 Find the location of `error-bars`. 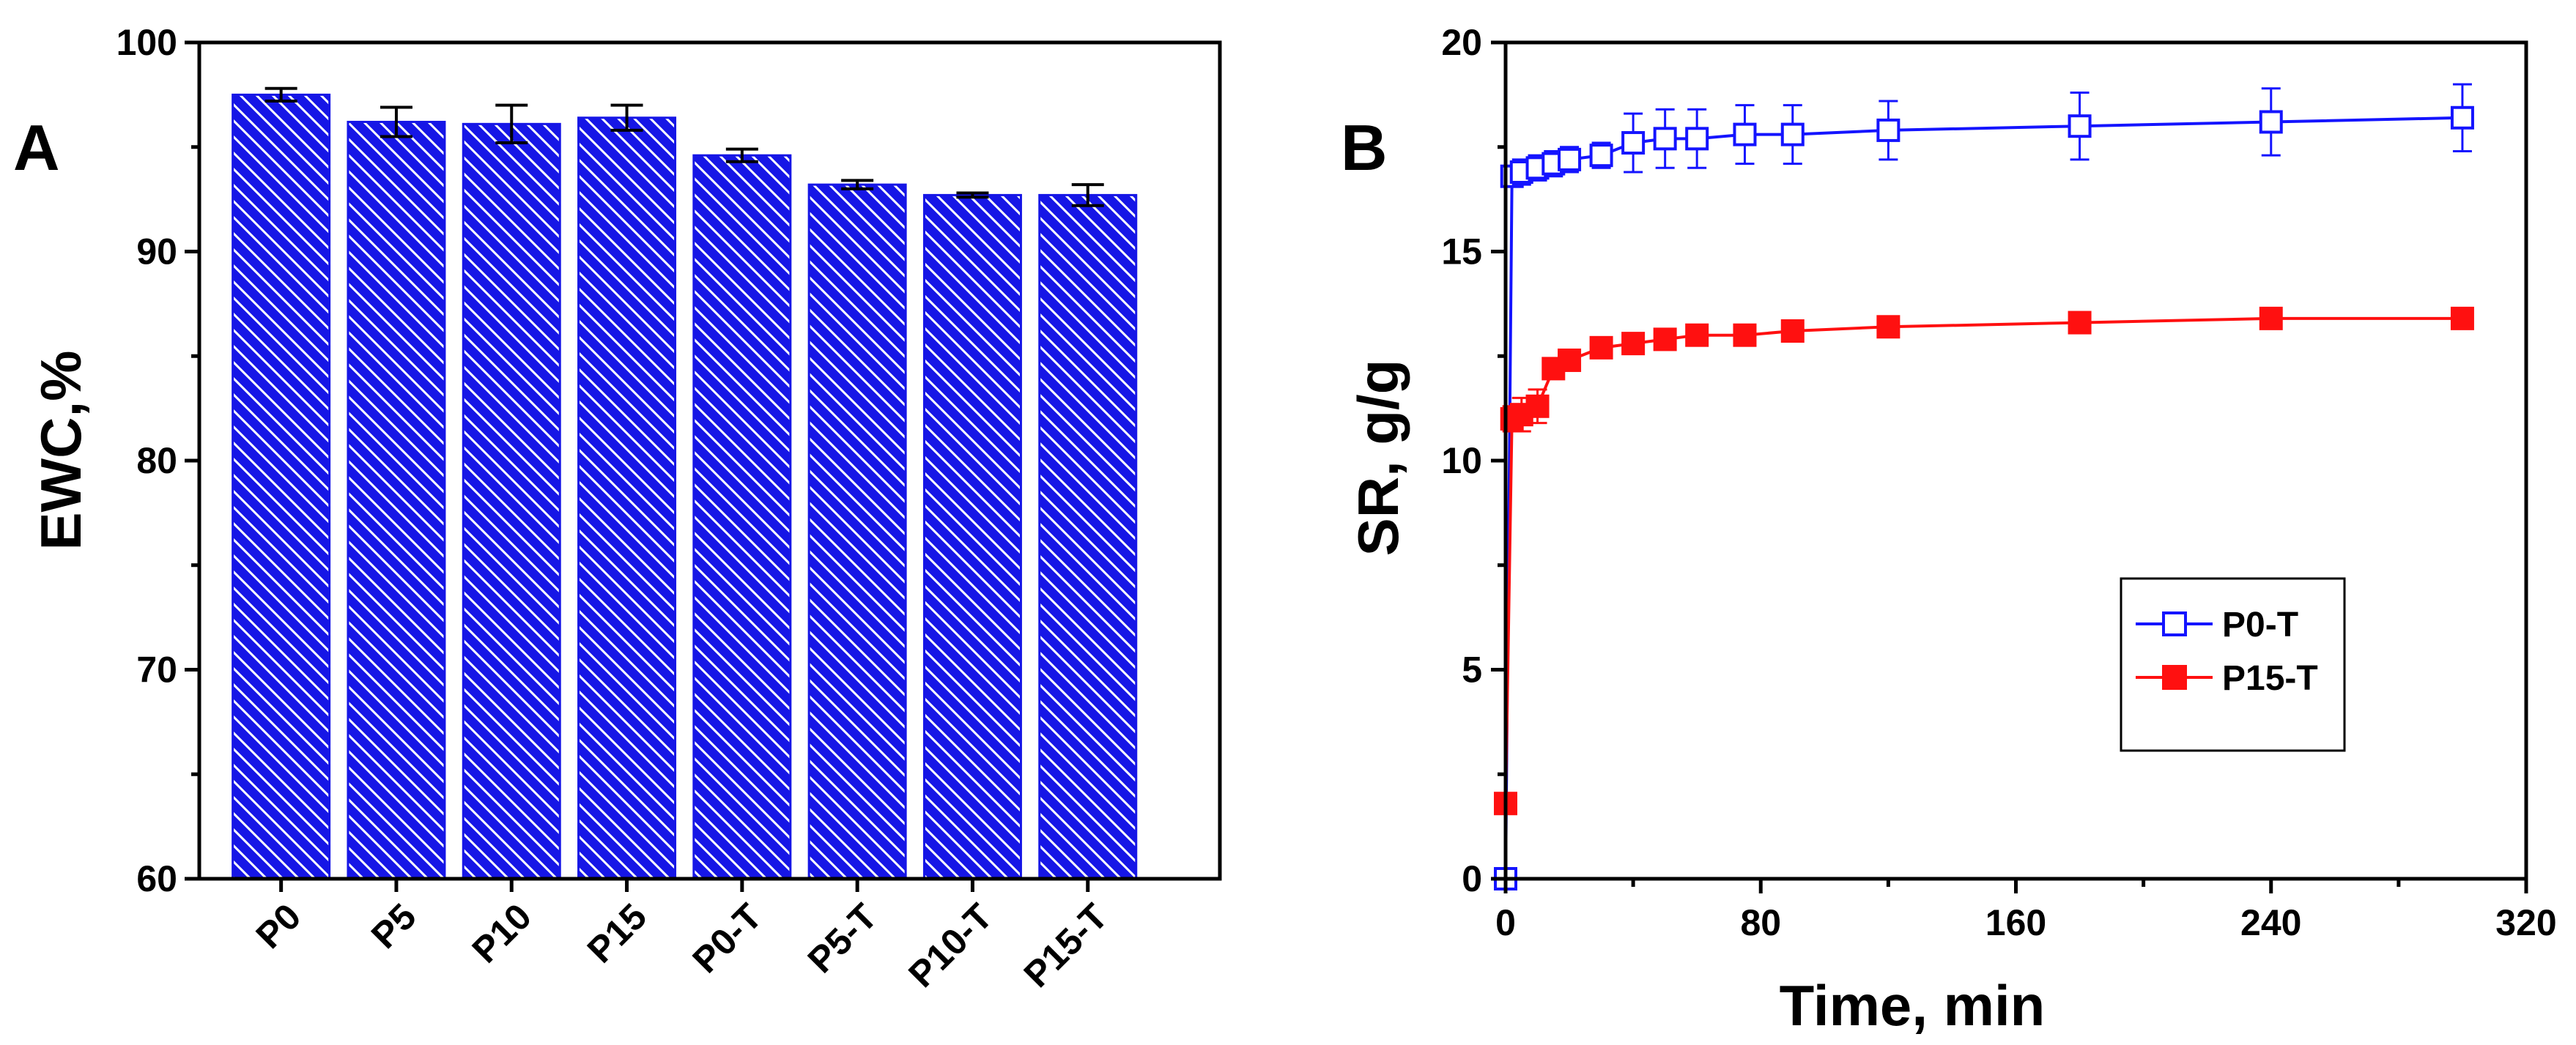

error-bars is located at coordinates (684, 146).